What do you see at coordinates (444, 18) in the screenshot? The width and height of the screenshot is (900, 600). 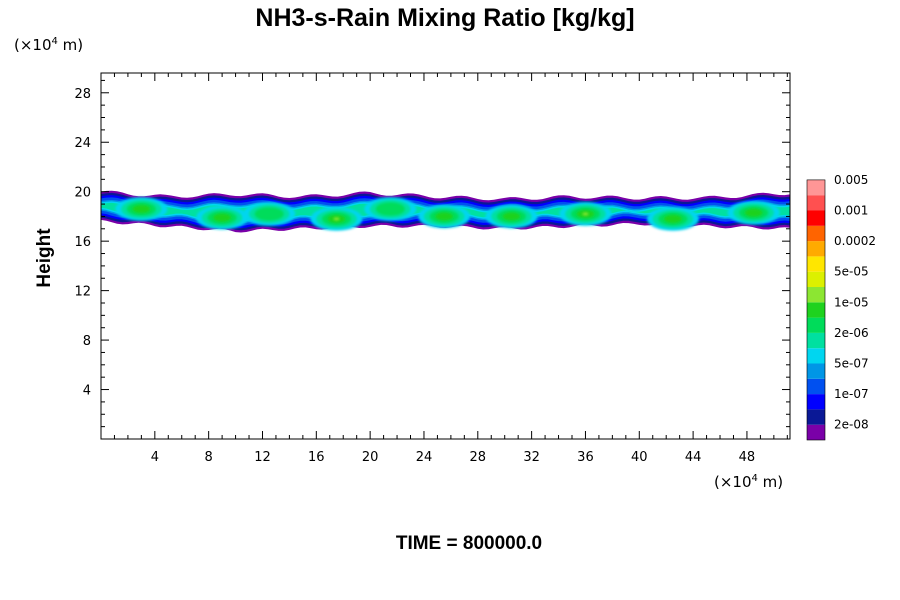 I see `chart-title: NH3-s-Rain Mixing Ratio [kg/kg]` at bounding box center [444, 18].